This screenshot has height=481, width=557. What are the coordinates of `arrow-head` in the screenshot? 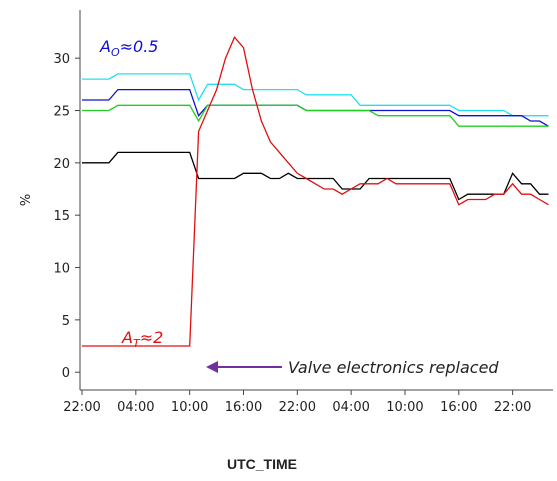 It's located at (212, 367).